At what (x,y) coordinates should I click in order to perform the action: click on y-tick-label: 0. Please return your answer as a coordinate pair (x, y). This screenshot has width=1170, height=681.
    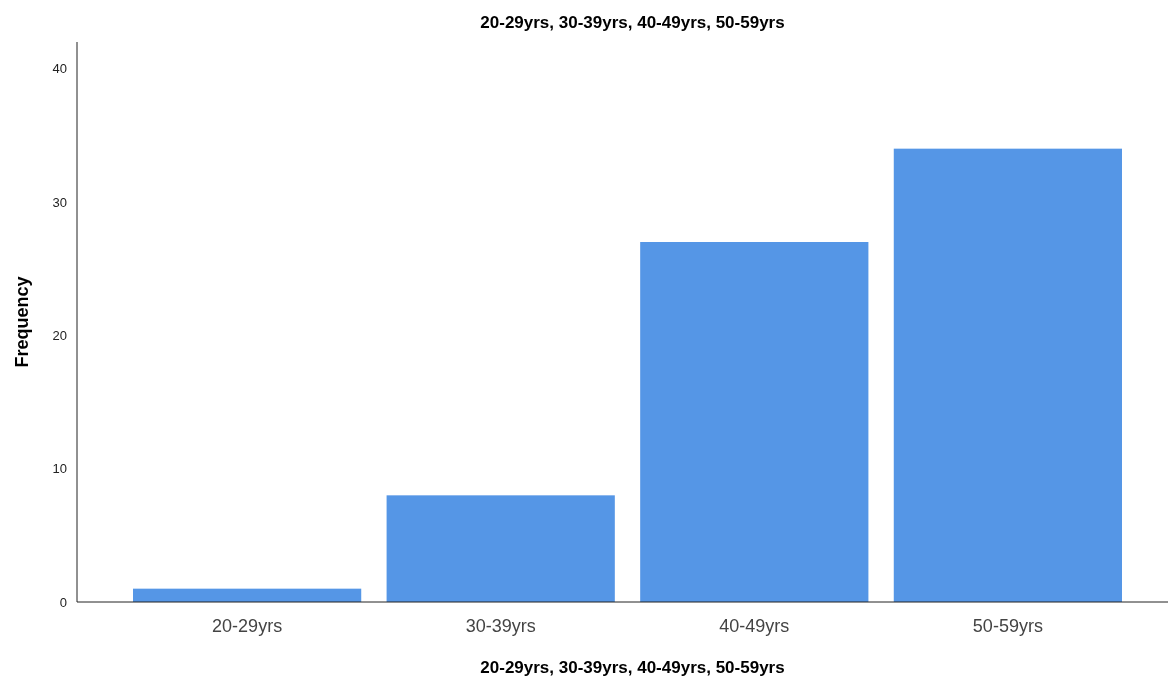
    Looking at the image, I should click on (63, 602).